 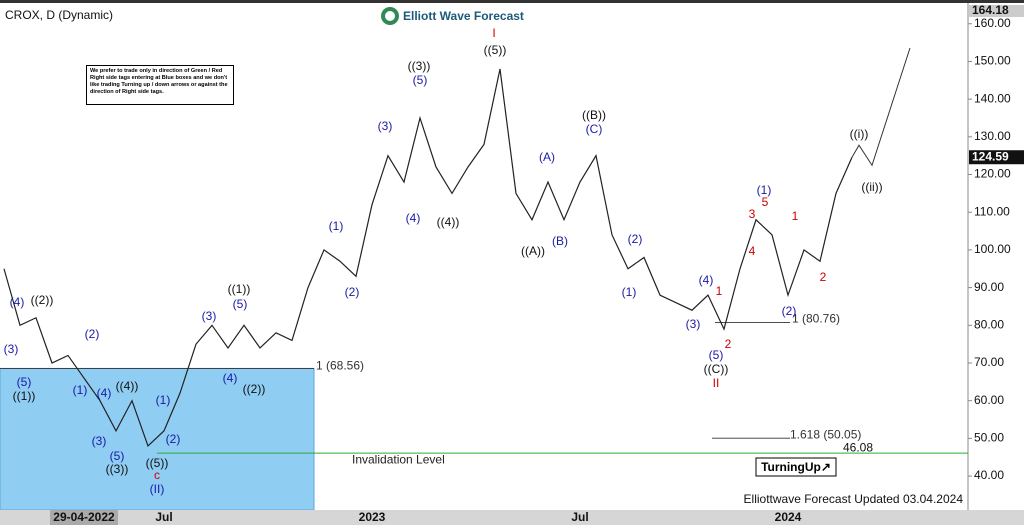 What do you see at coordinates (990, 10) in the screenshot?
I see `top-tag-label: 164.18` at bounding box center [990, 10].